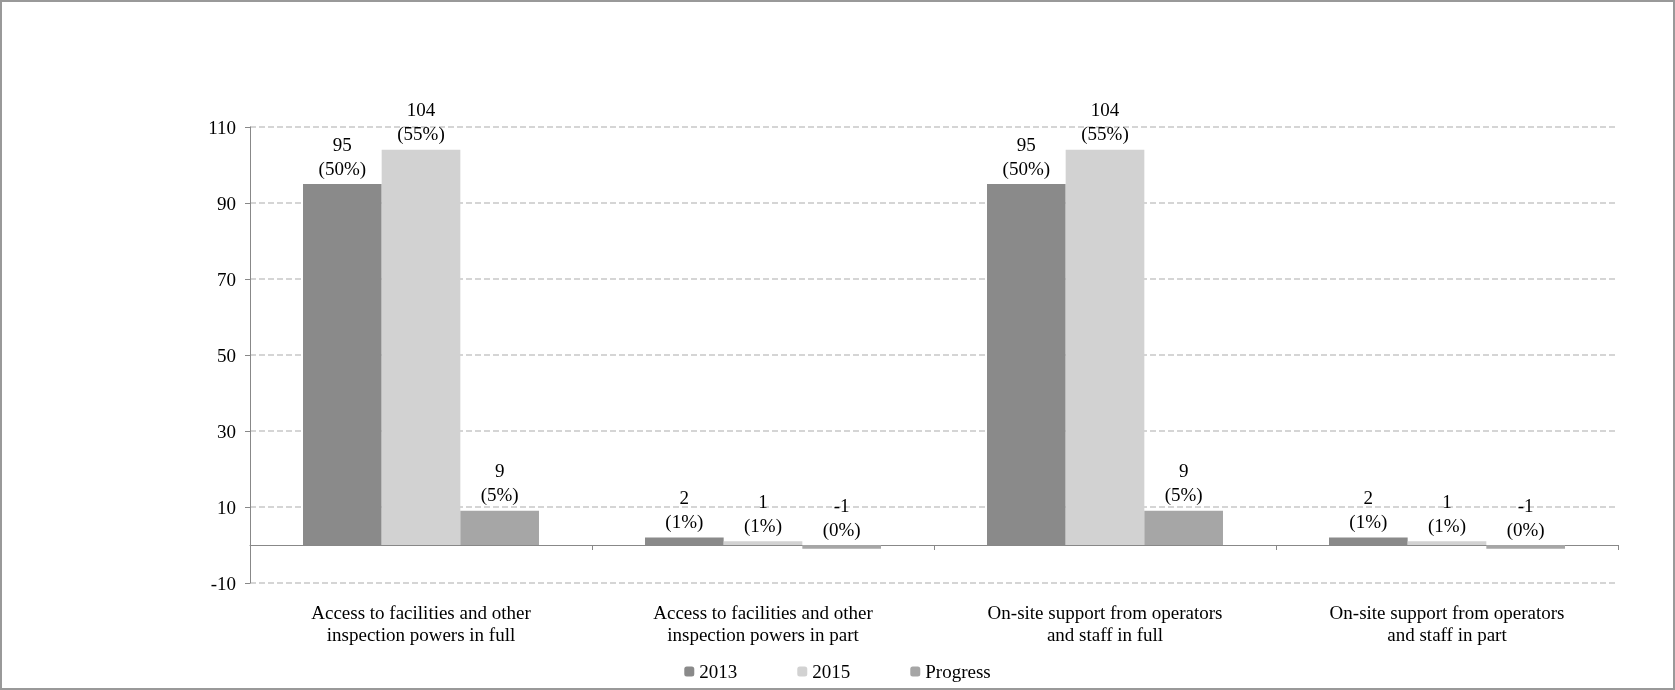  Describe the element at coordinates (223, 583) in the screenshot. I see `y-tick-label: -10` at that location.